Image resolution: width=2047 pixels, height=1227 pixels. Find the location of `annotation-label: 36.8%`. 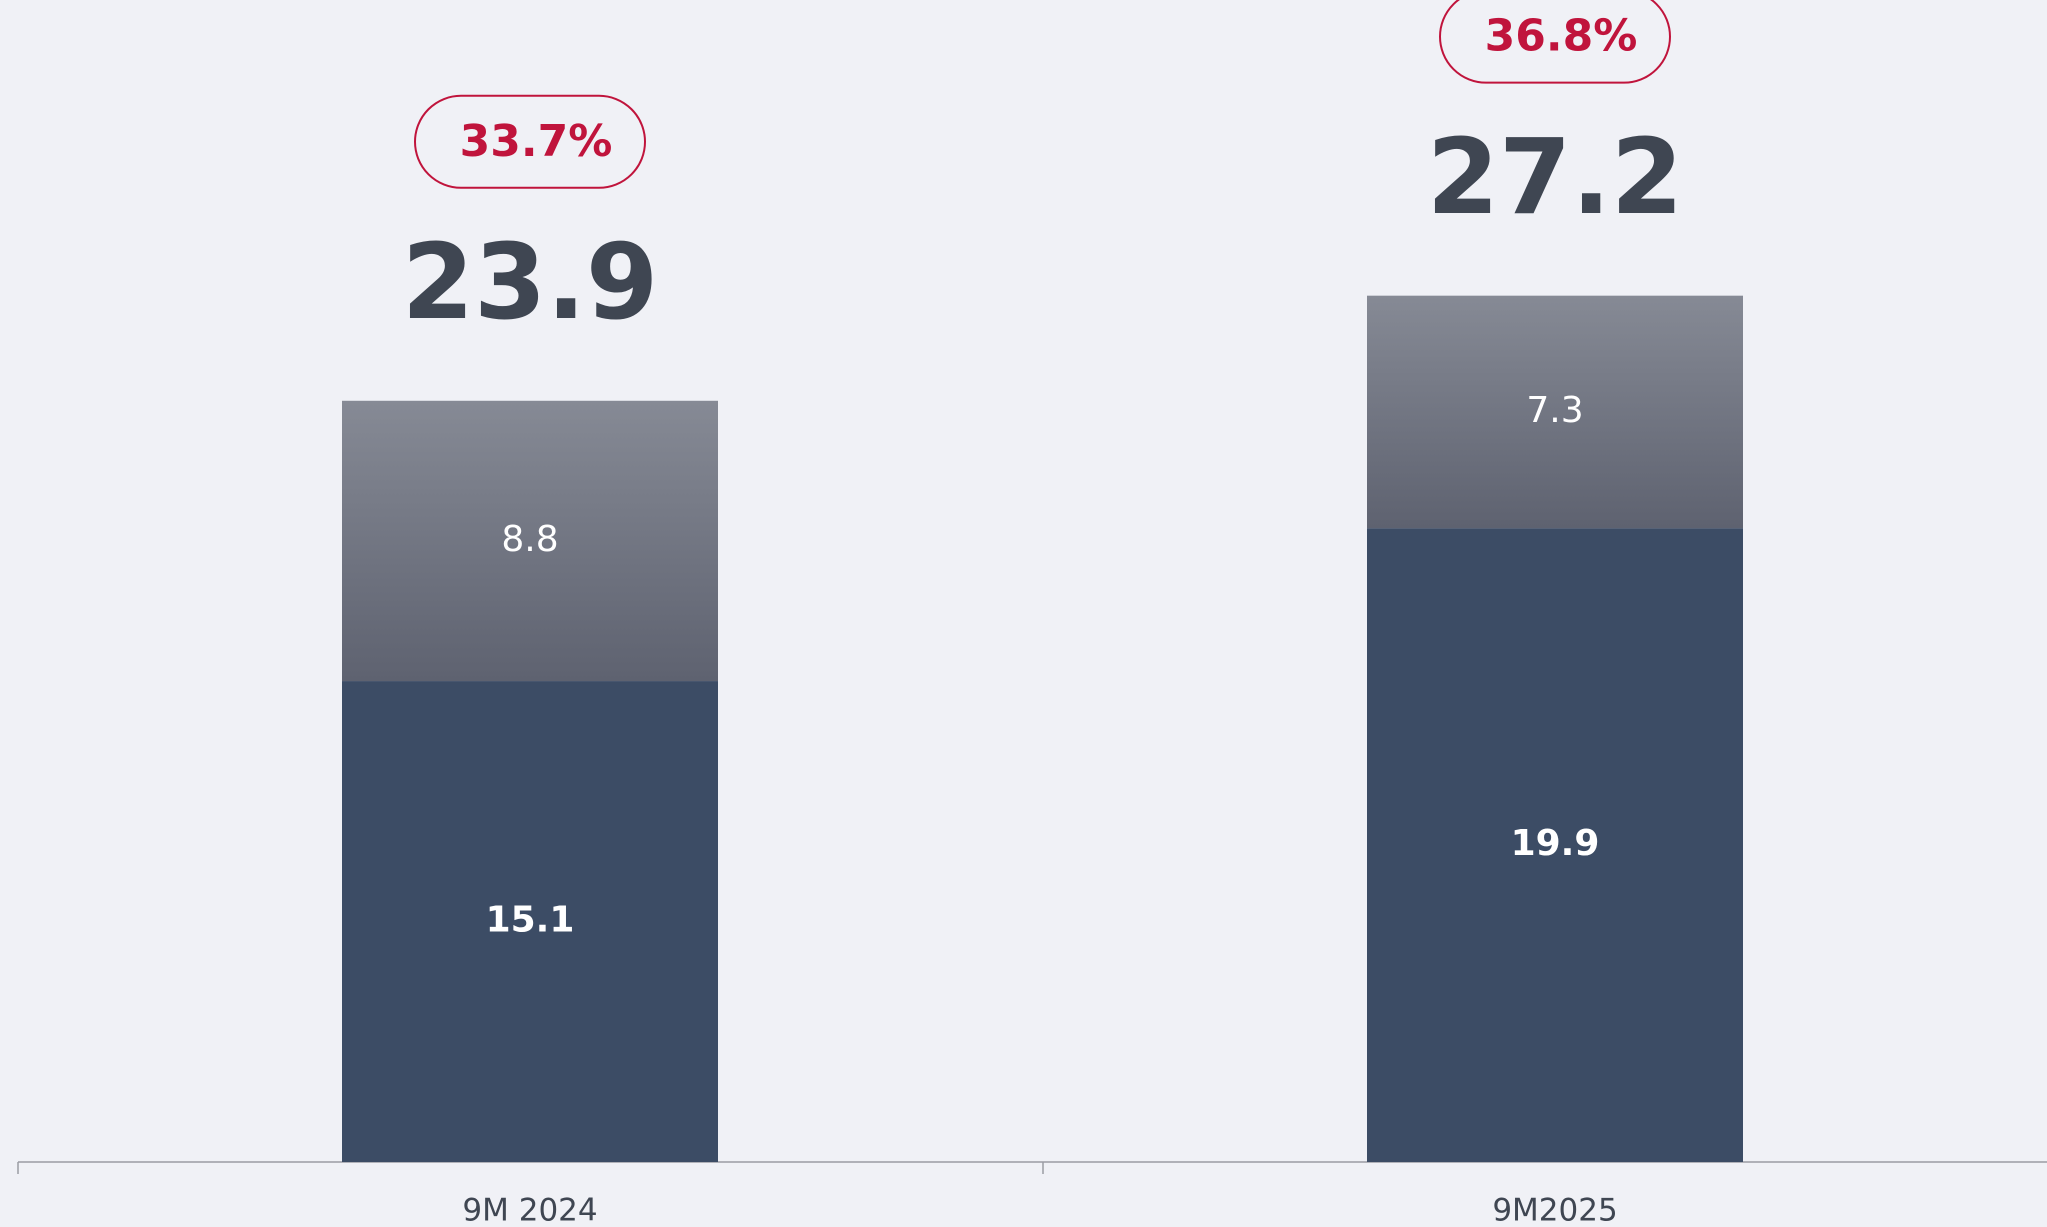

annotation-label: 36.8% is located at coordinates (1561, 36).